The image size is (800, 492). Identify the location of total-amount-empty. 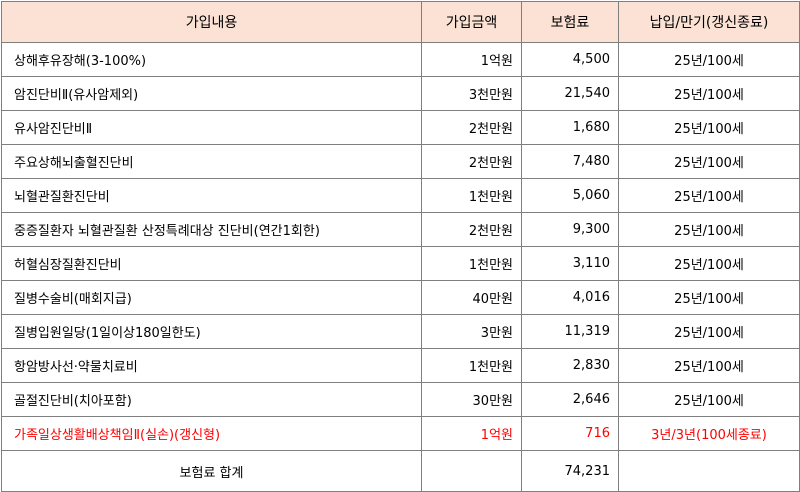
(471, 471).